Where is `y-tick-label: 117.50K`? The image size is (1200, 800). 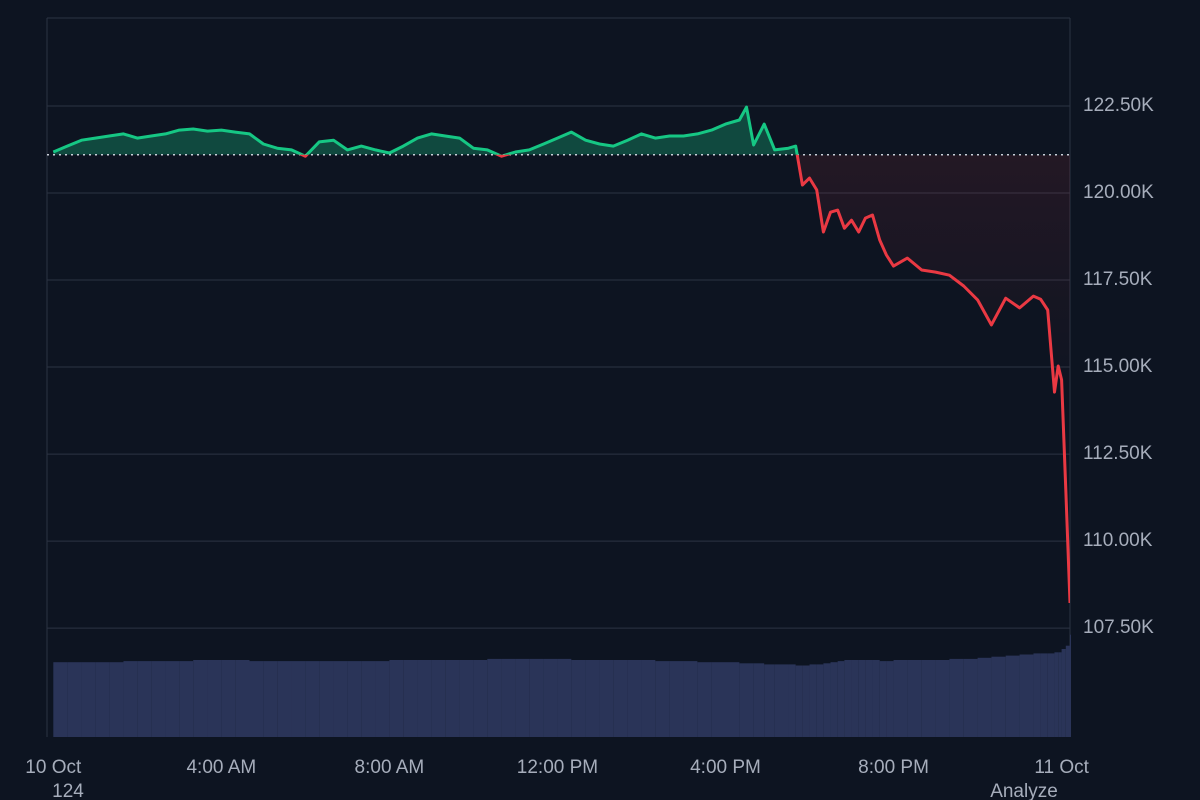
y-tick-label: 117.50K is located at coordinates (1118, 279).